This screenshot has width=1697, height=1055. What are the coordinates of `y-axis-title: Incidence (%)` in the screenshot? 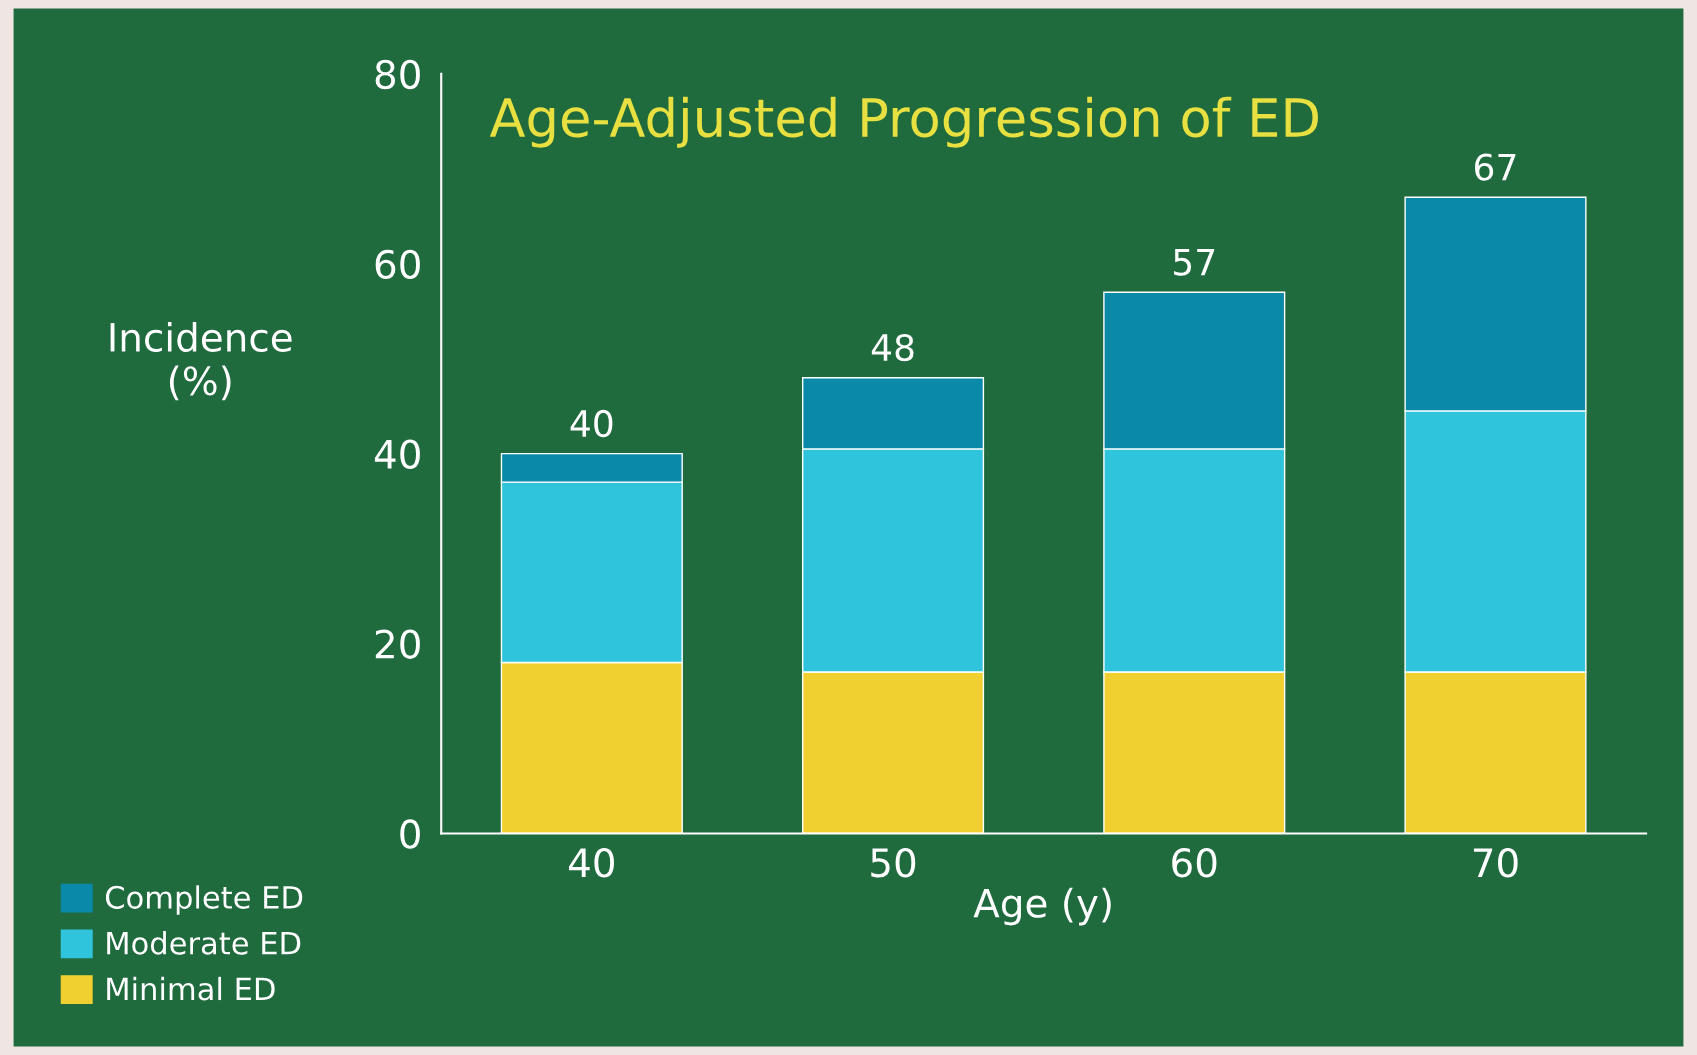 It's located at (201, 361).